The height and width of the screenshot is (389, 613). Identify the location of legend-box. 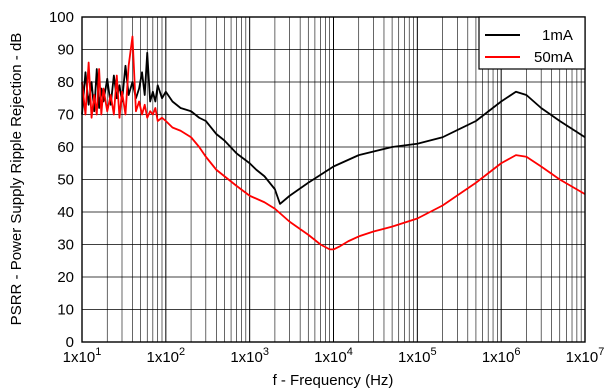
(532, 43).